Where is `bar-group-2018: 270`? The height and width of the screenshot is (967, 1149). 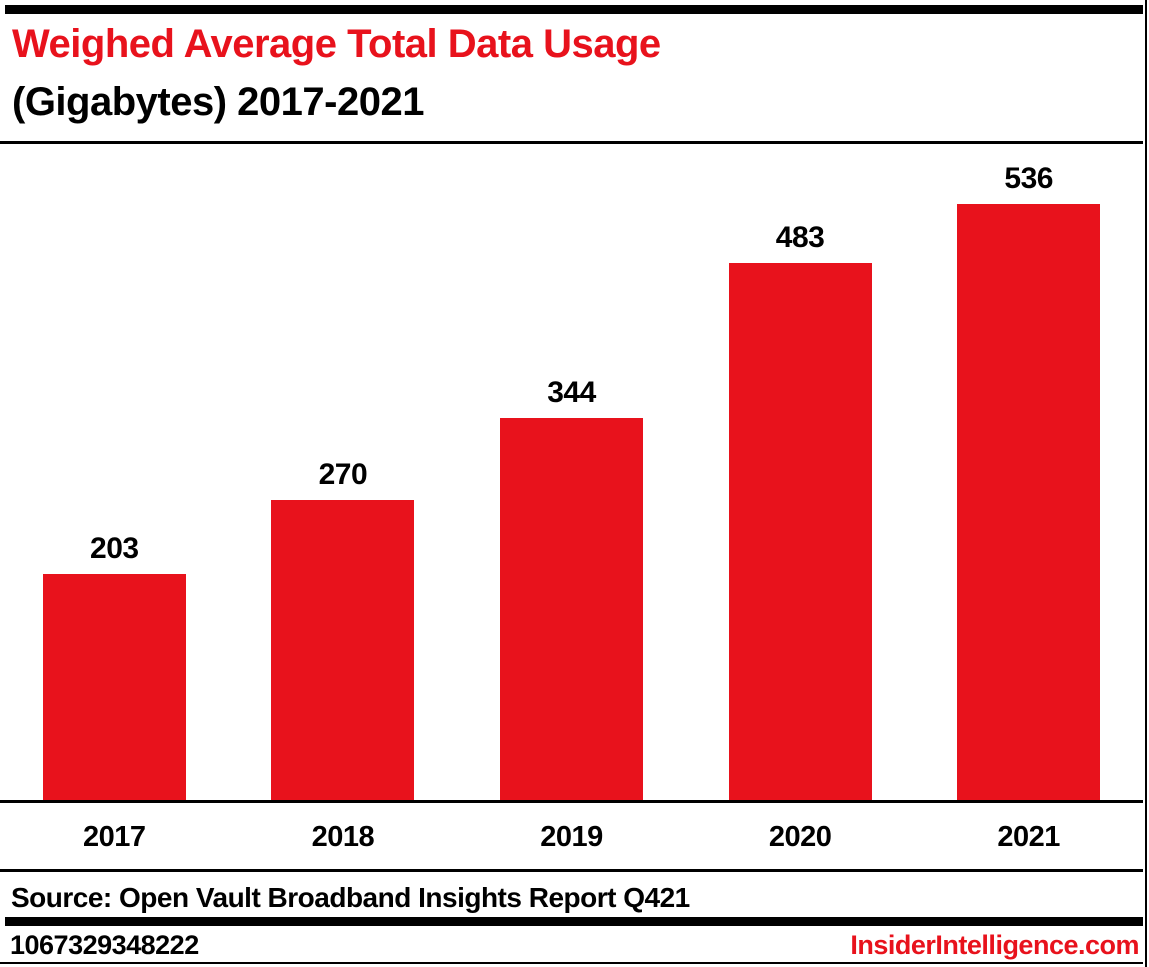
bar-group-2018: 270 is located at coordinates (343, 472).